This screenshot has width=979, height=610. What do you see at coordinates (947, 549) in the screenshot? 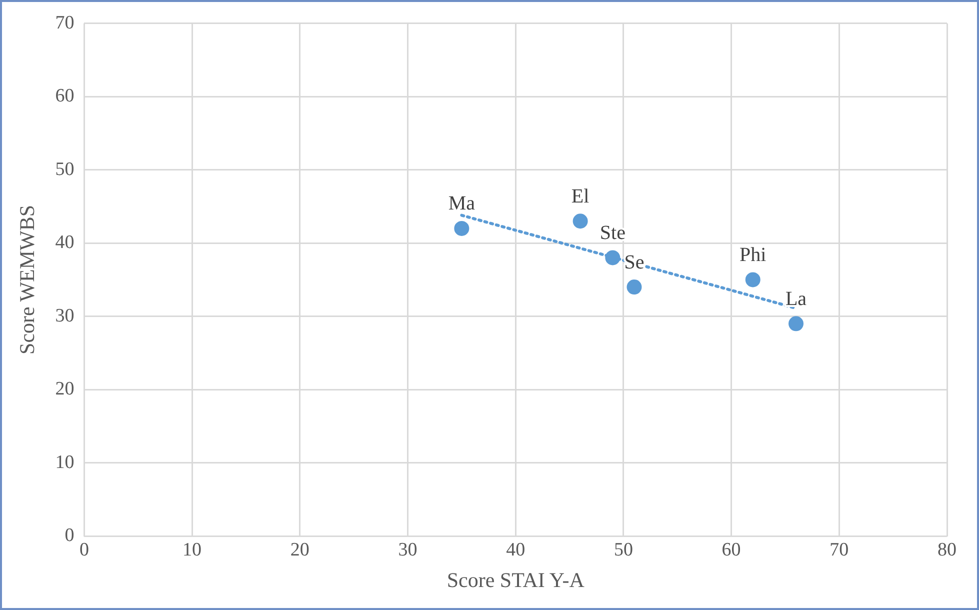
I see `x-tick-label: 80` at bounding box center [947, 549].